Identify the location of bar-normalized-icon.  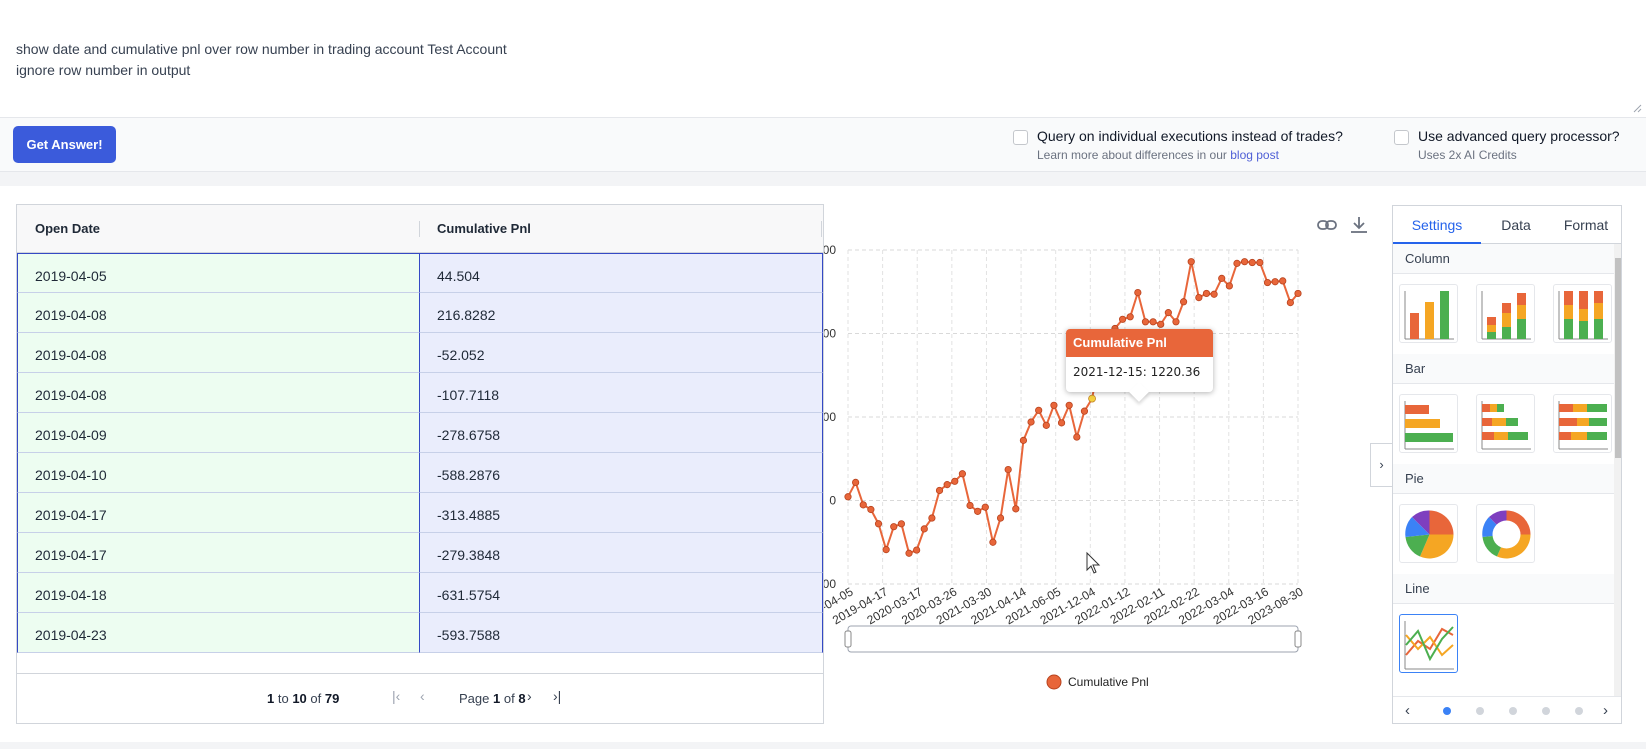
(1583, 425).